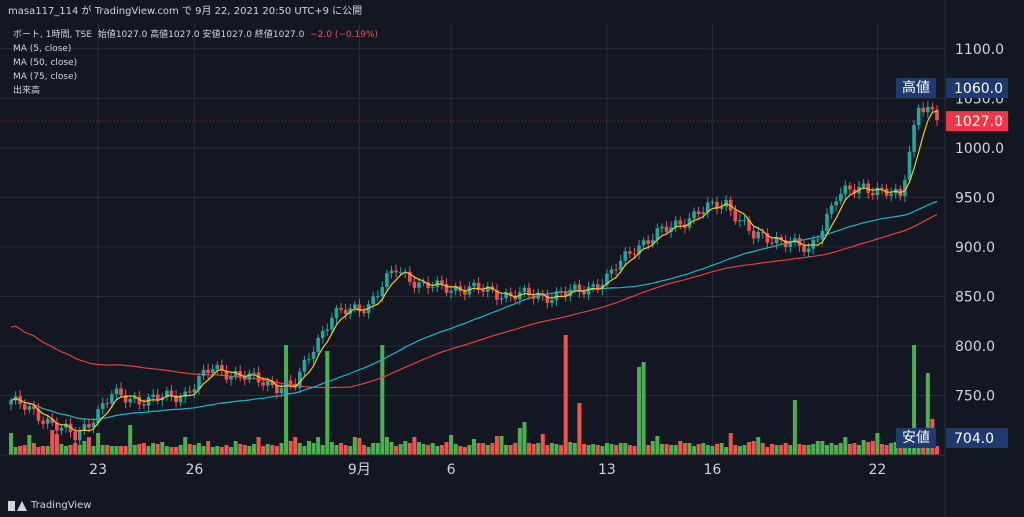  I want to click on legend-ma50: MA (50, close), so click(45, 63).